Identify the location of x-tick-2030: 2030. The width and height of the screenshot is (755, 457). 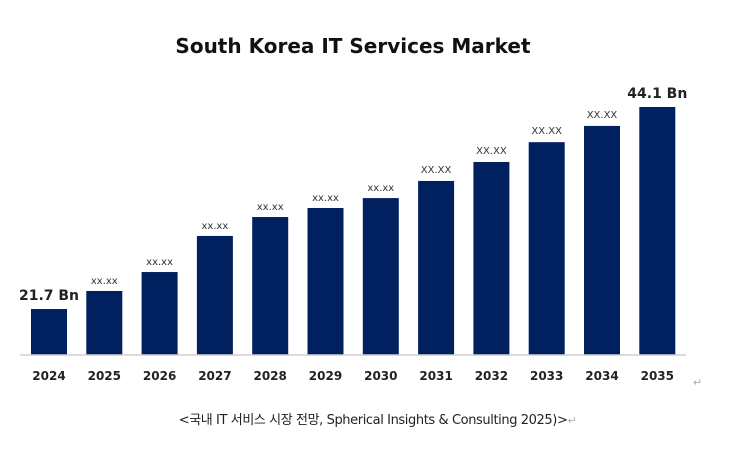
(380, 376).